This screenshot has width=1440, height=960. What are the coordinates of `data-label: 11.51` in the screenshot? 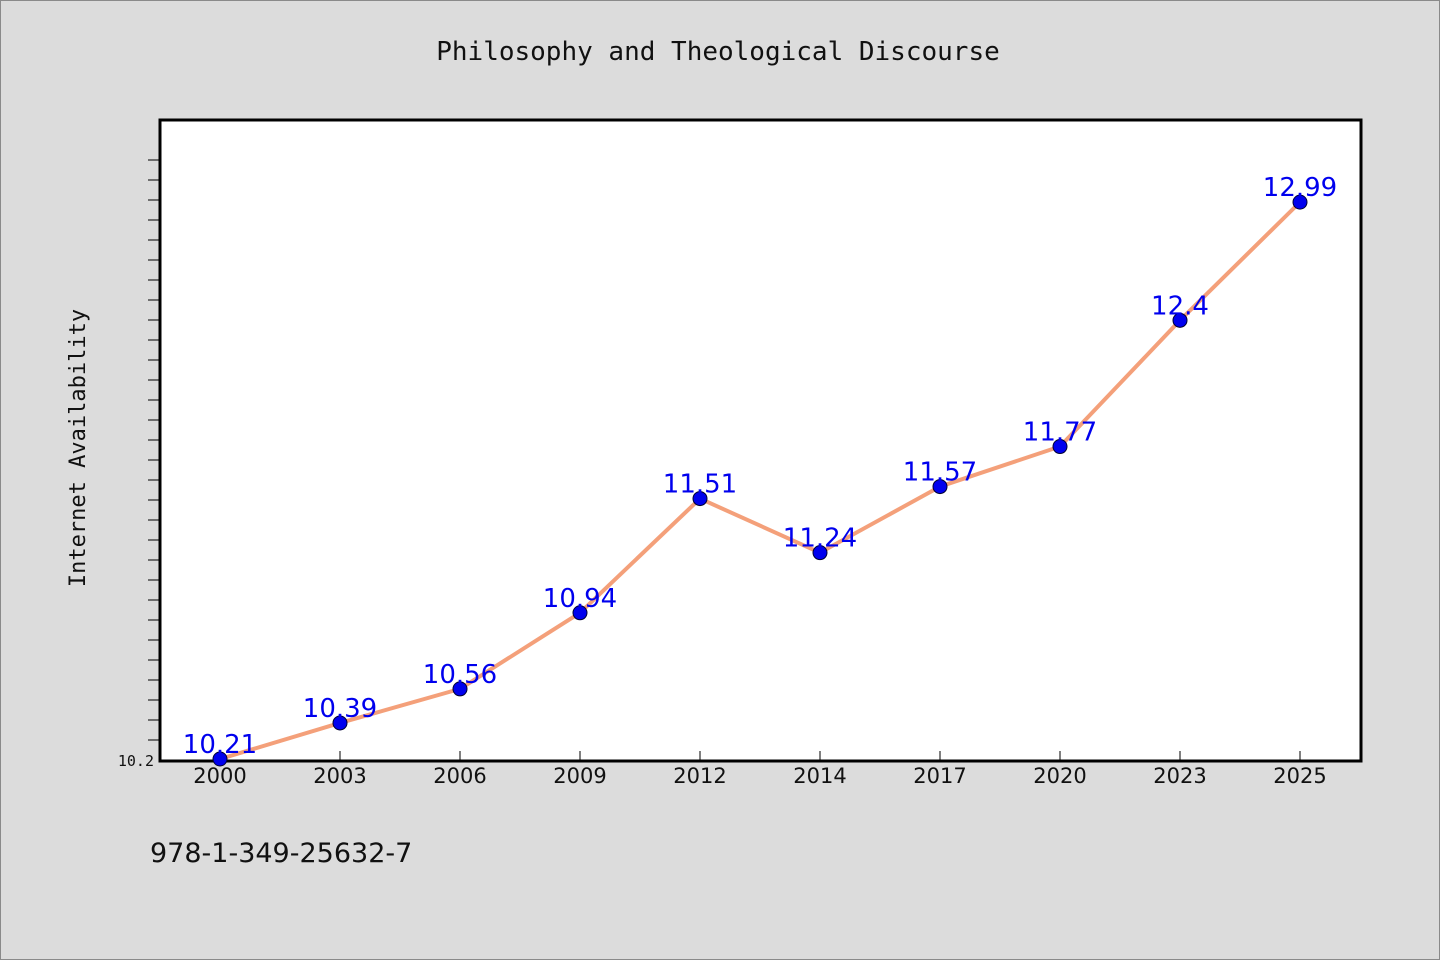 It's located at (700, 485).